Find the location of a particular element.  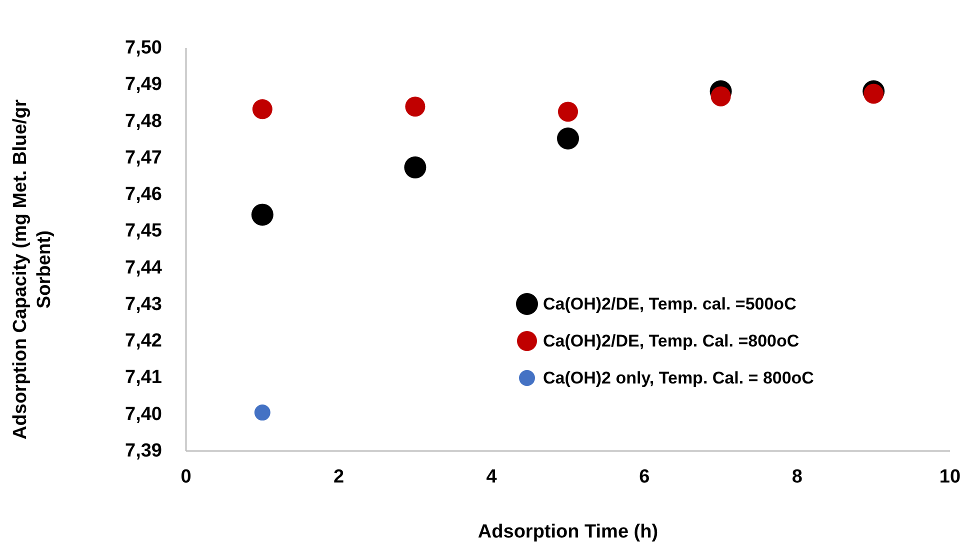

y-tick-label: 7,43 is located at coordinates (143, 304).